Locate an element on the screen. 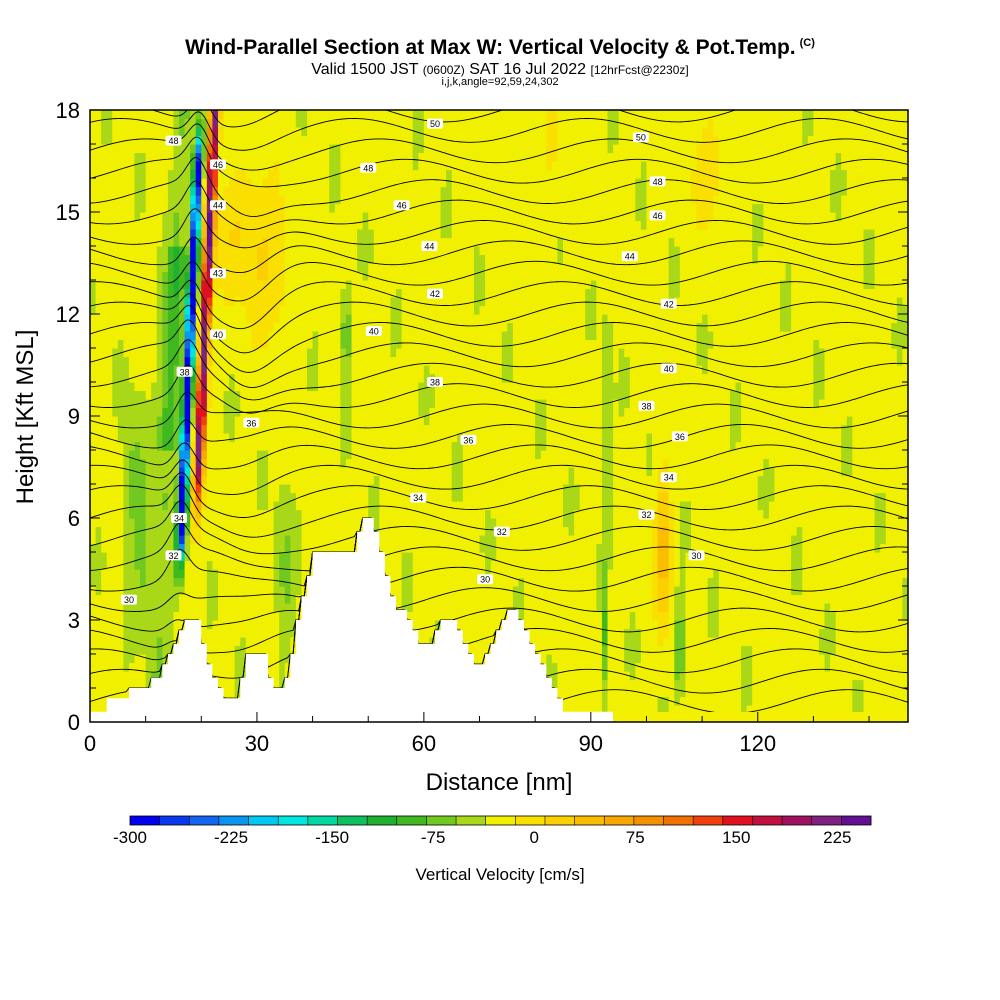  subtitle-date: SAT 16 Jul 2022 is located at coordinates (528, 69).